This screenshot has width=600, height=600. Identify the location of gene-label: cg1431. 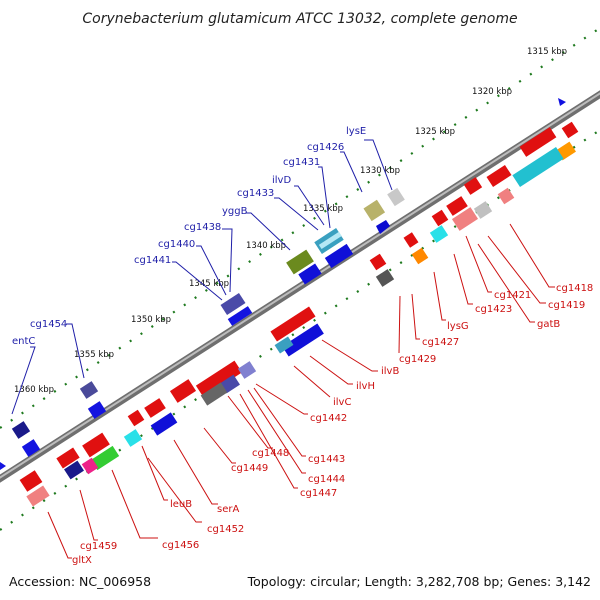
(301, 162).